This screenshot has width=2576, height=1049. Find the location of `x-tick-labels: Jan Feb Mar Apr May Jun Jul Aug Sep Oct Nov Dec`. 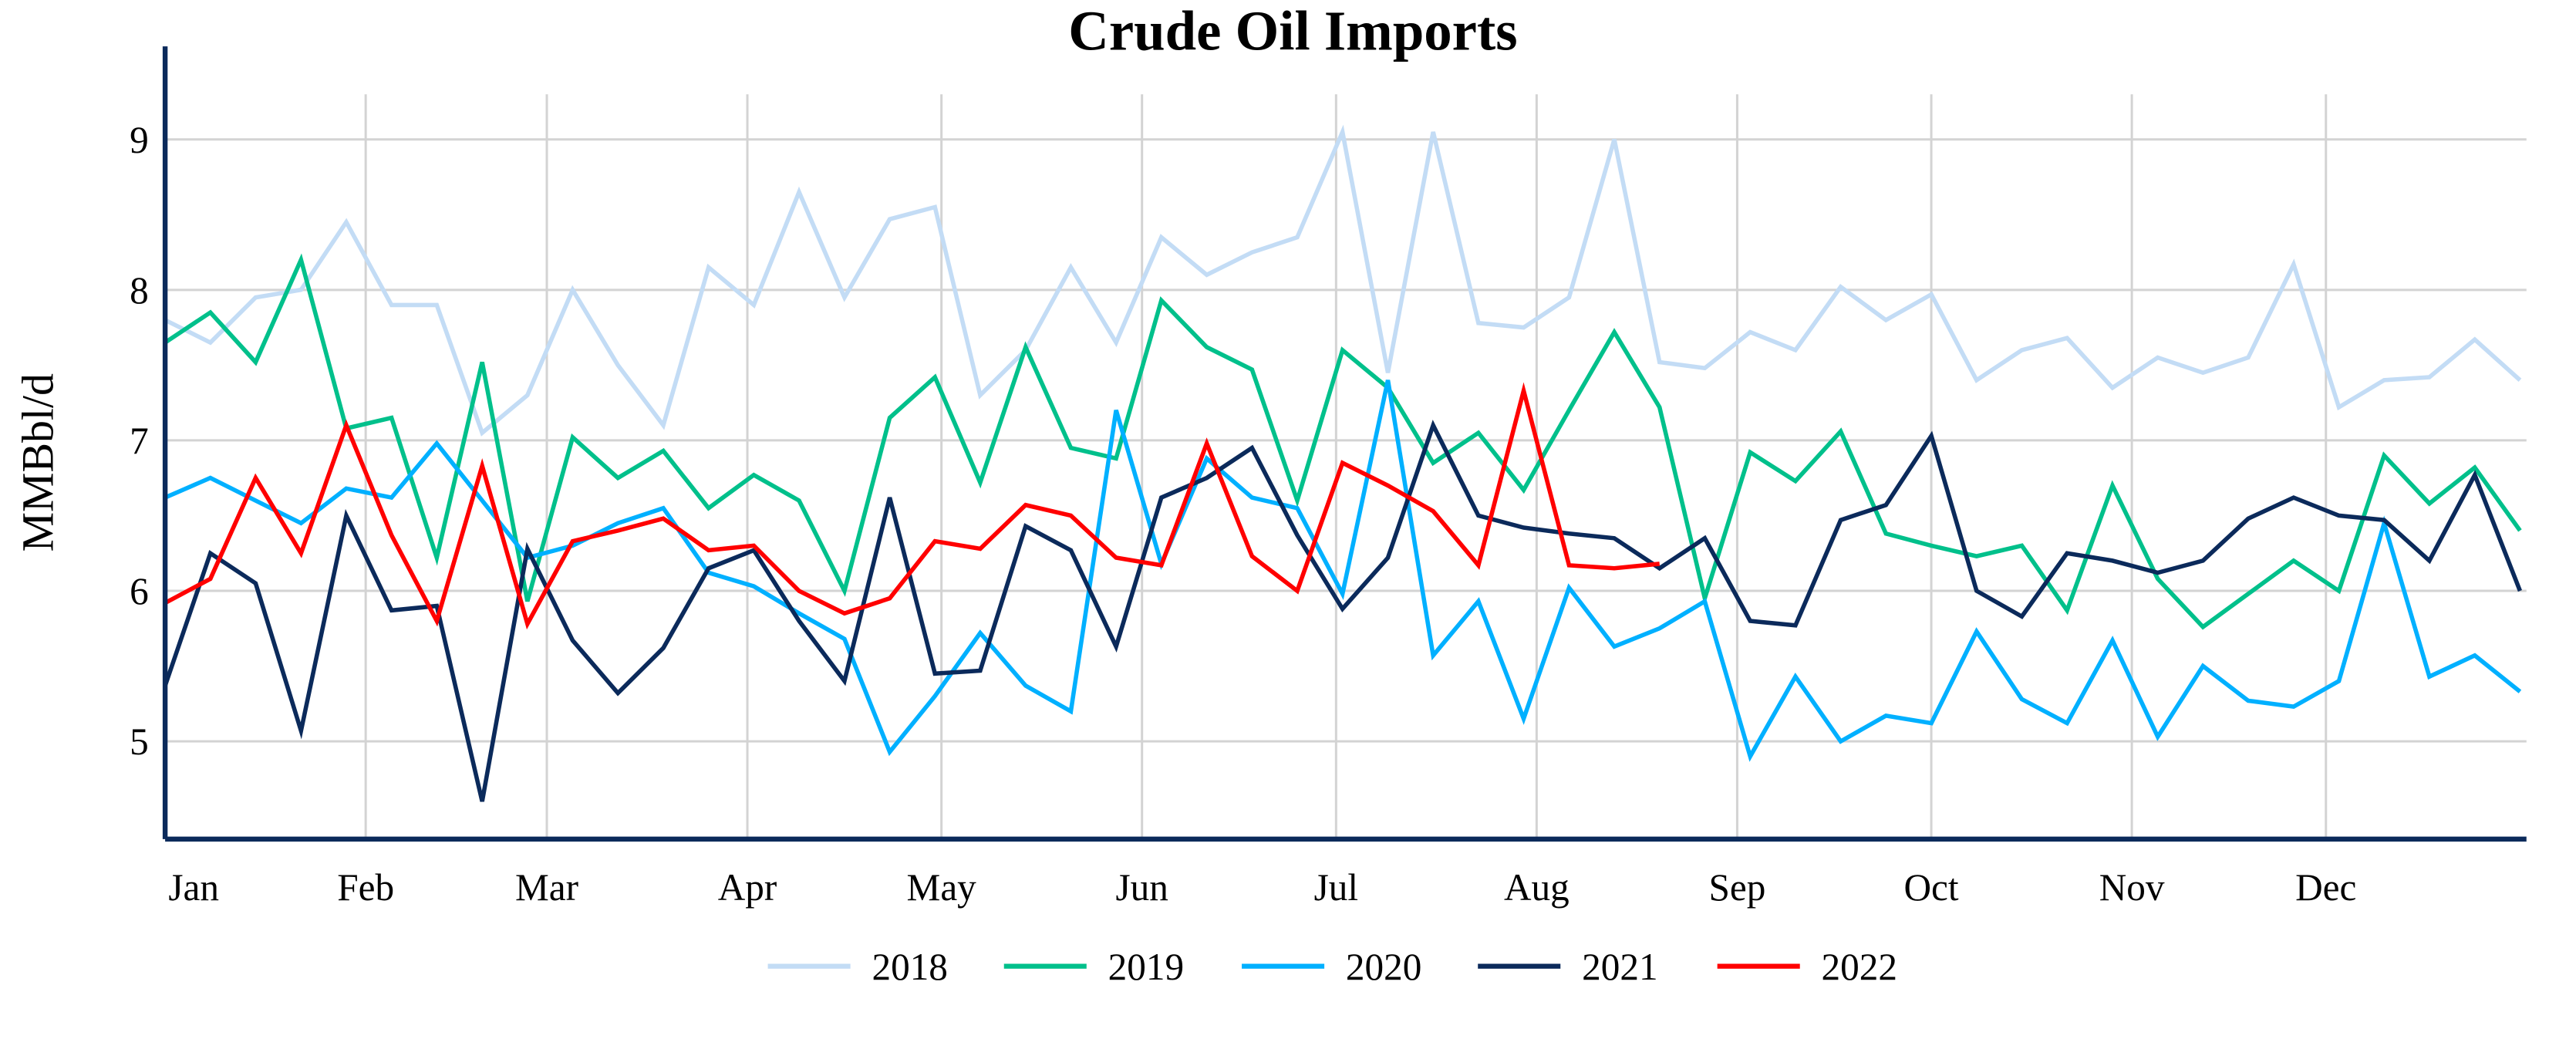

x-tick-labels: Jan Feb Mar Apr May Jun Jul Aug Sep Oct Nov Dec is located at coordinates (1262, 887).